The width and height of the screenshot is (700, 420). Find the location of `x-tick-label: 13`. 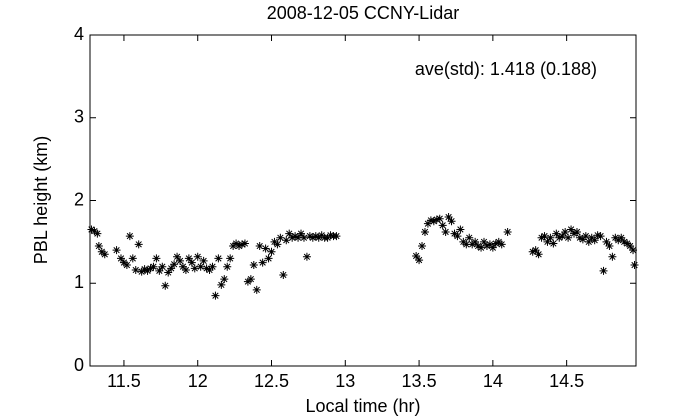

x-tick-label: 13 is located at coordinates (345, 381).